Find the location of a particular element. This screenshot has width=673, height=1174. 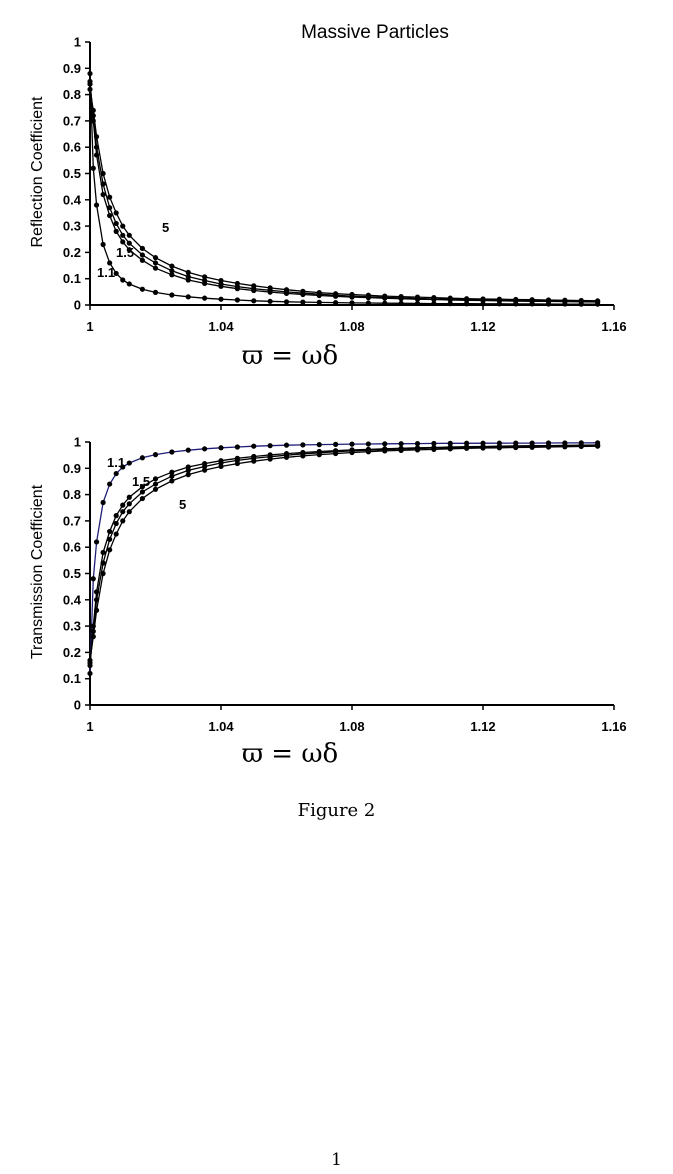

y-tick-label: 0.4 is located at coordinates (72, 599).